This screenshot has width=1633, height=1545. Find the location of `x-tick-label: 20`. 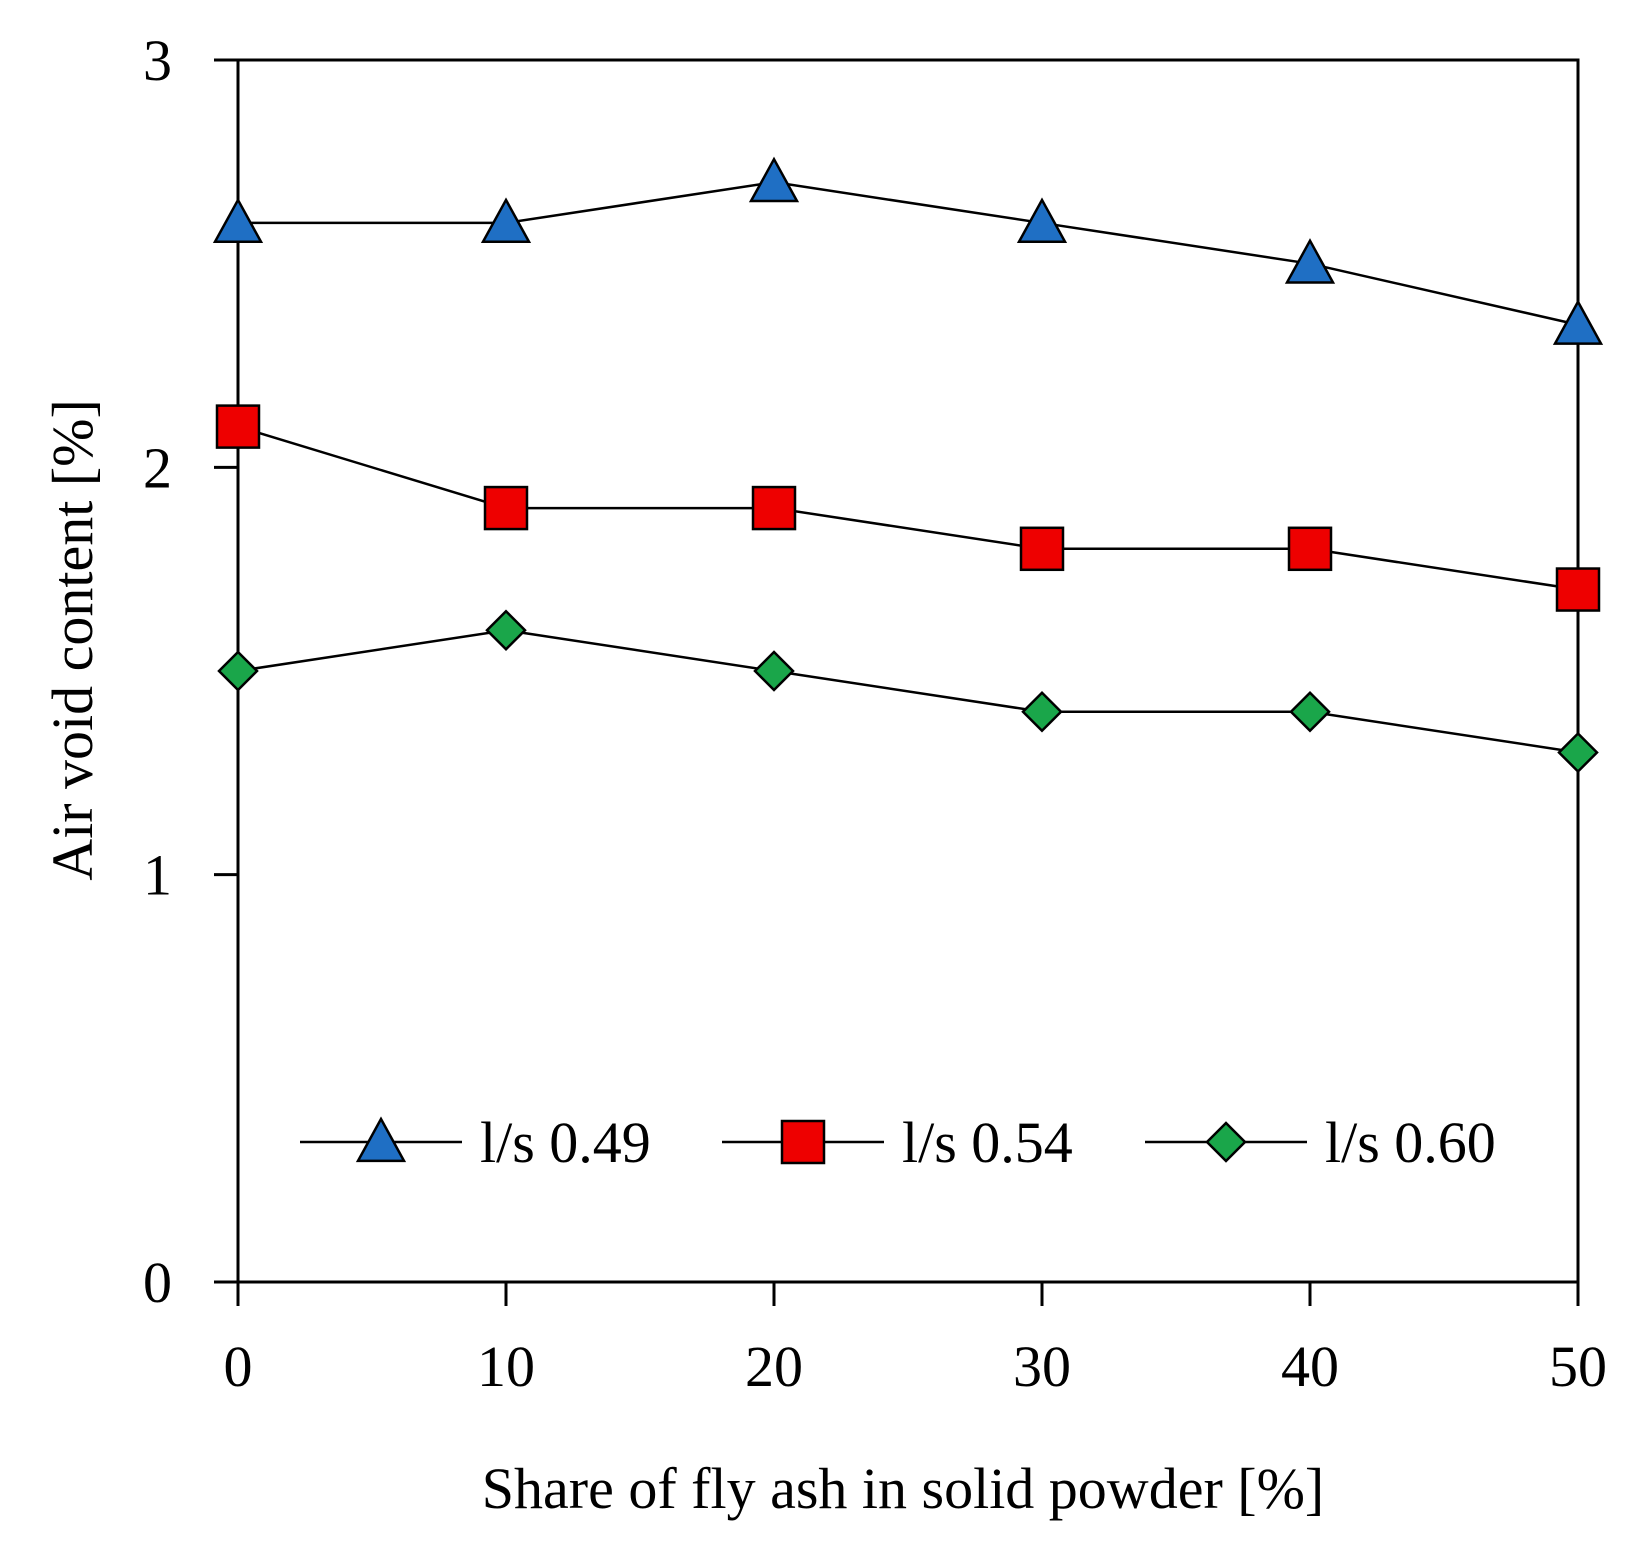

x-tick-label: 20 is located at coordinates (774, 1366).